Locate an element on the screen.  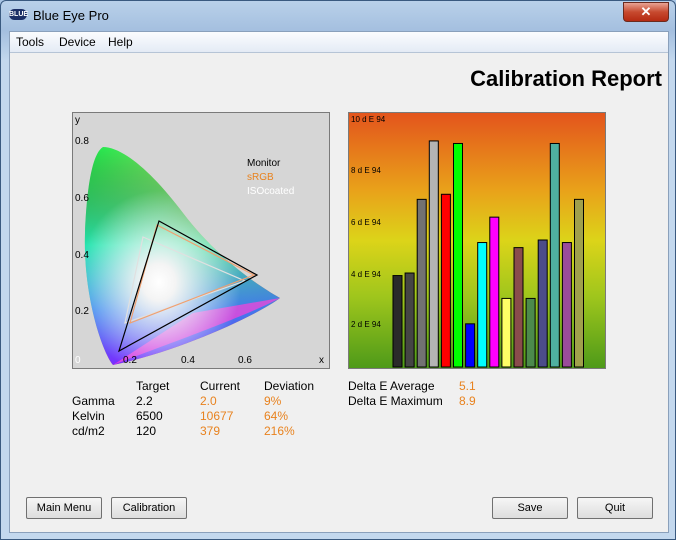
stat-value: 8.9 is located at coordinates (467, 401).